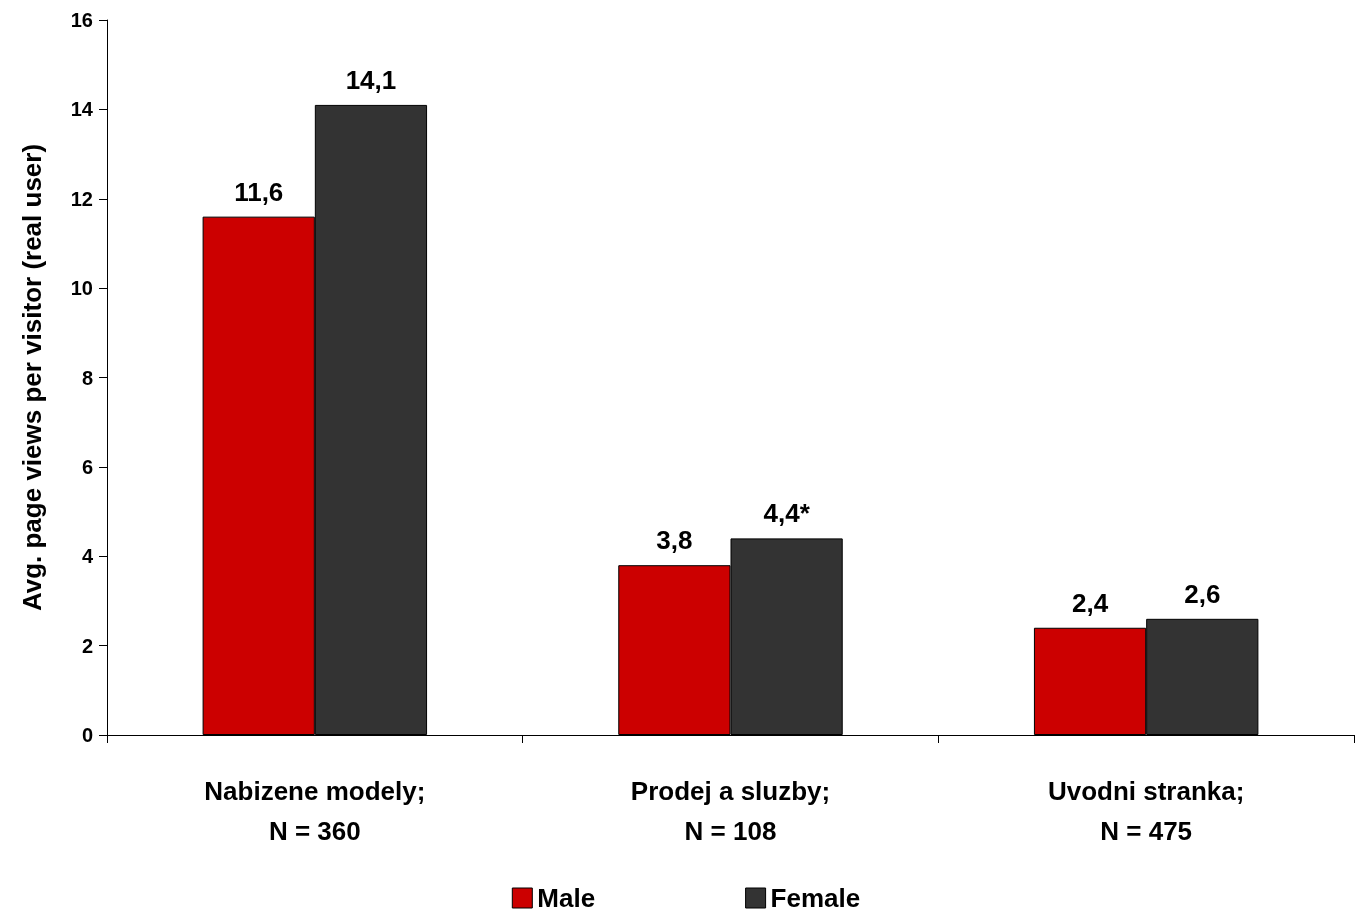 The image size is (1372, 916). What do you see at coordinates (32, 377) in the screenshot?
I see `y-axis-title: Avg. page views per visitor (real user)` at bounding box center [32, 377].